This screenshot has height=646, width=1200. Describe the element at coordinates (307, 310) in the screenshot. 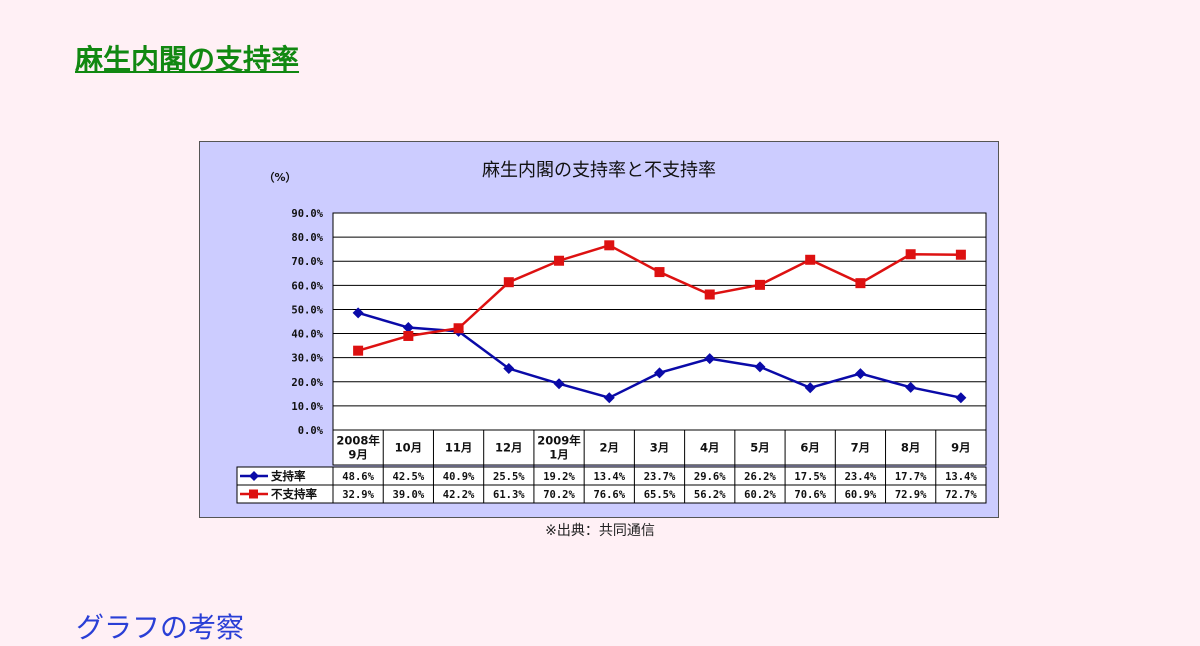

I see `y-tick-label: 50.0%` at that location.